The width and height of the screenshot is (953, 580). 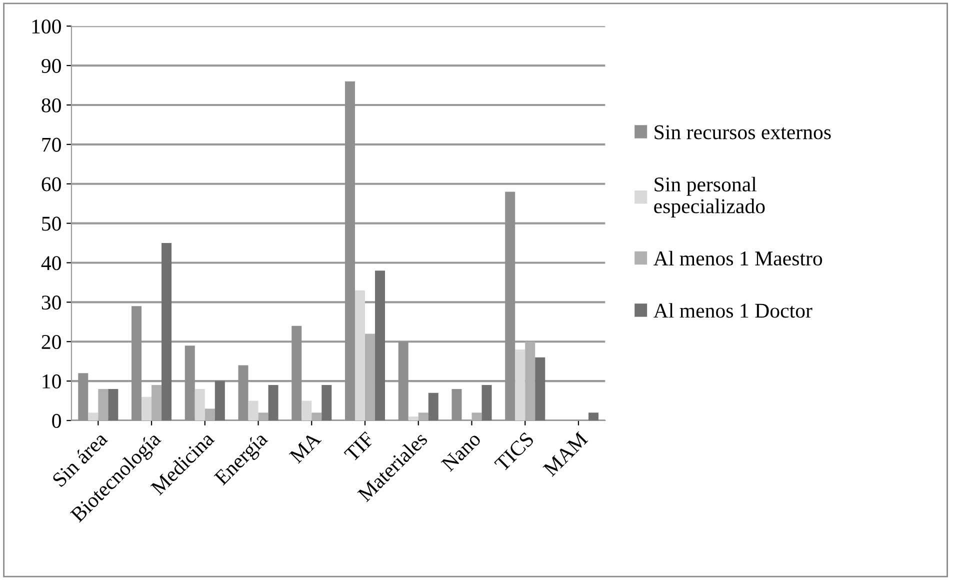 What do you see at coordinates (51, 184) in the screenshot?
I see `y-tick-label: 60` at bounding box center [51, 184].